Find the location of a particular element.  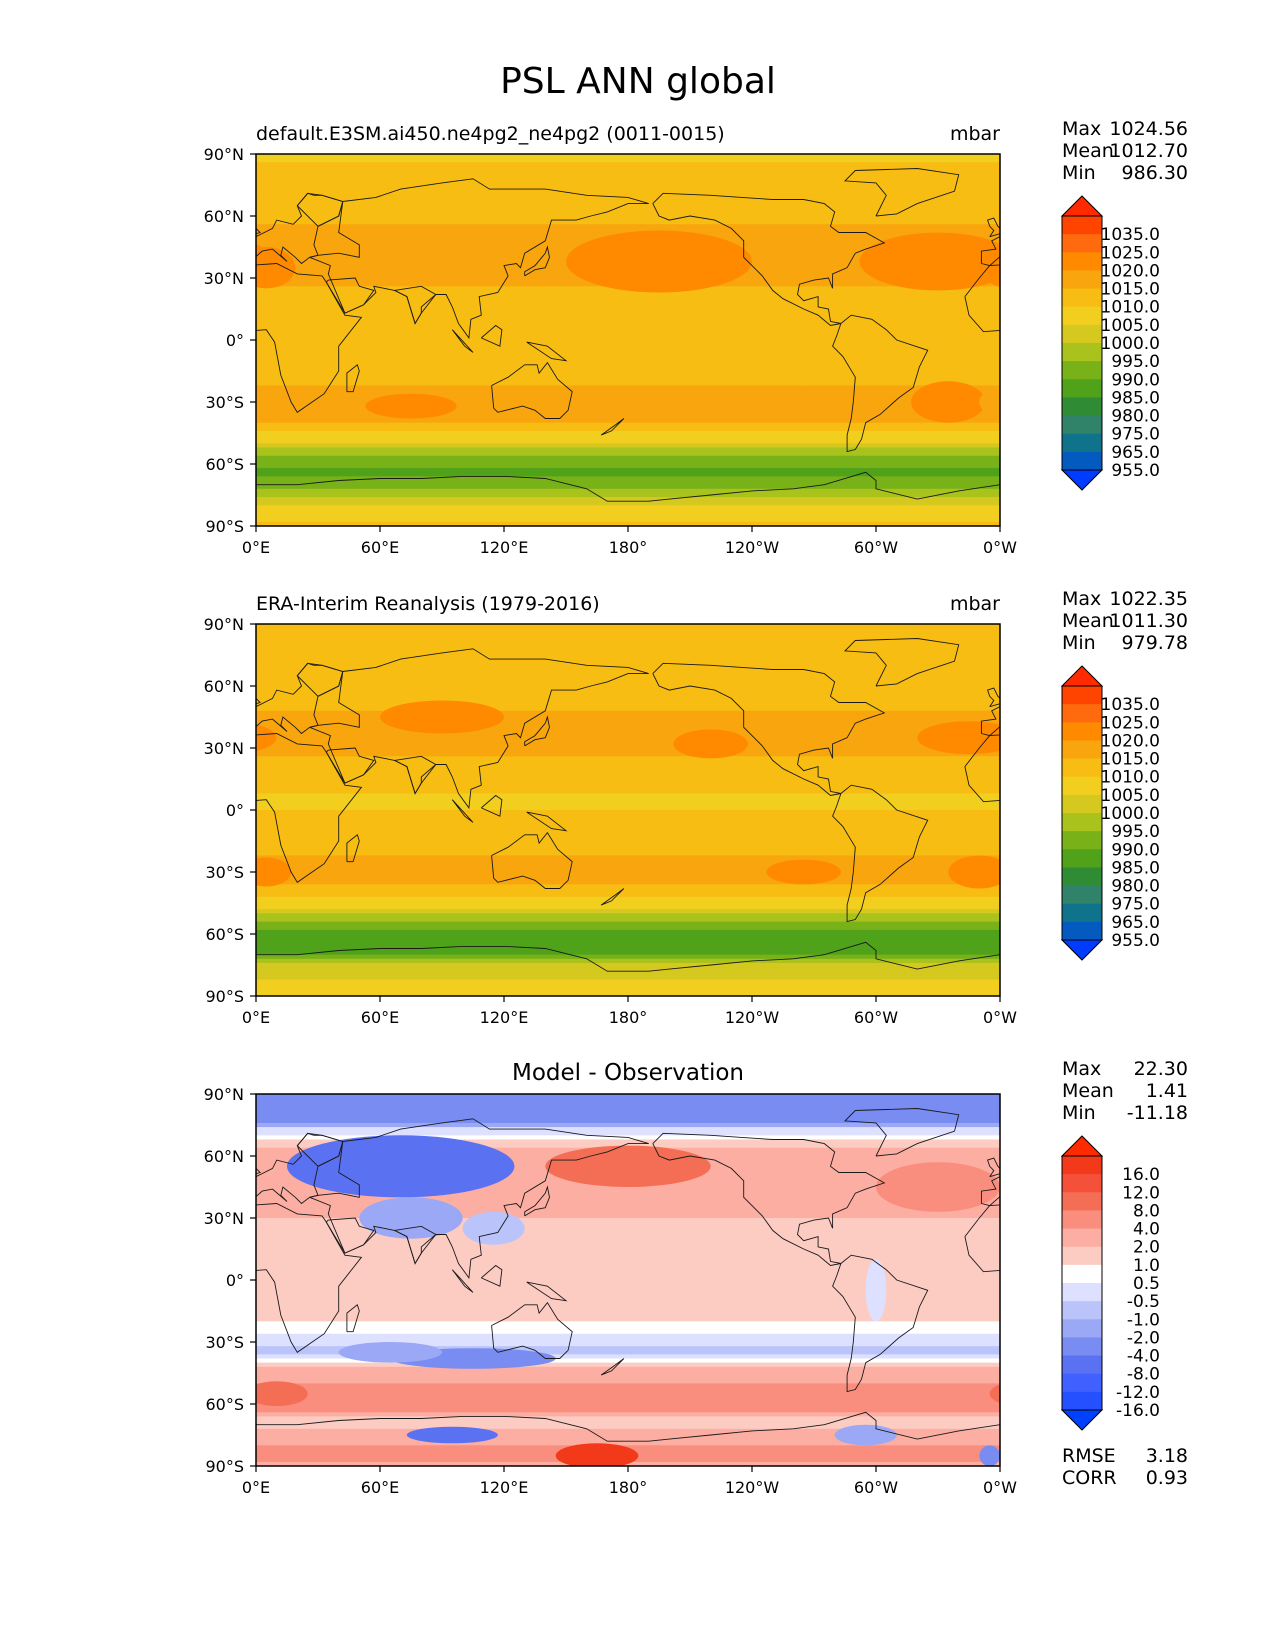

lon-tick-label: 60°W is located at coordinates (876, 1017).